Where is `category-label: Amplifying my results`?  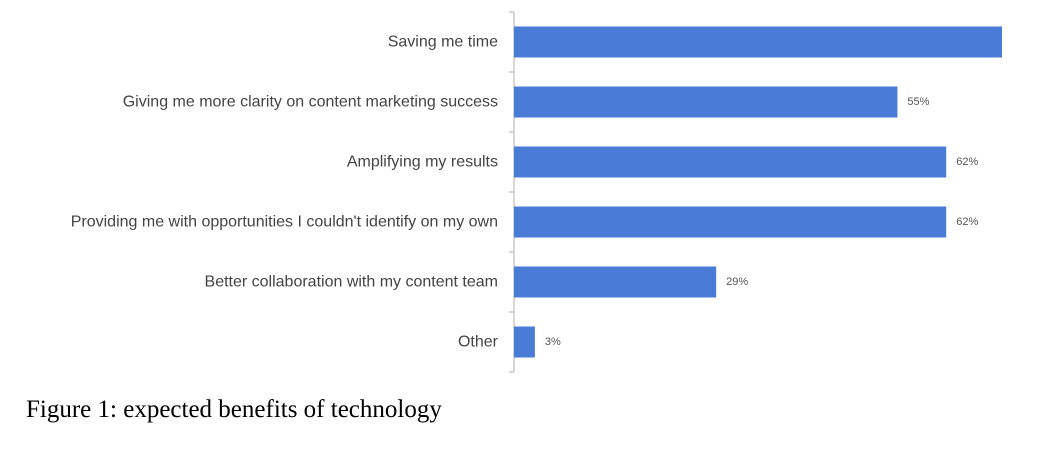
category-label: Amplifying my results is located at coordinates (422, 162).